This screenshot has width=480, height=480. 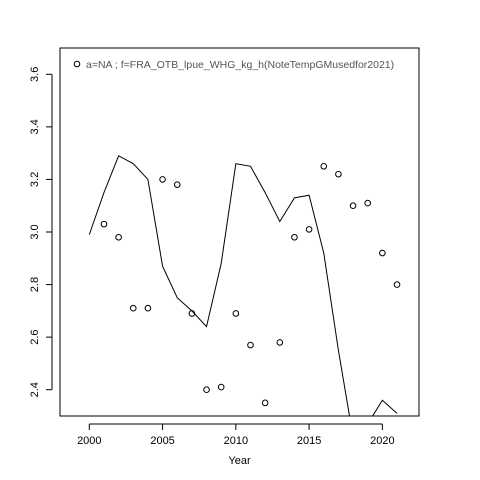 I want to click on y-axis: 2.4 2.6 2.8 3.0 3.2 3.4 3.6, so click(x=41, y=232).